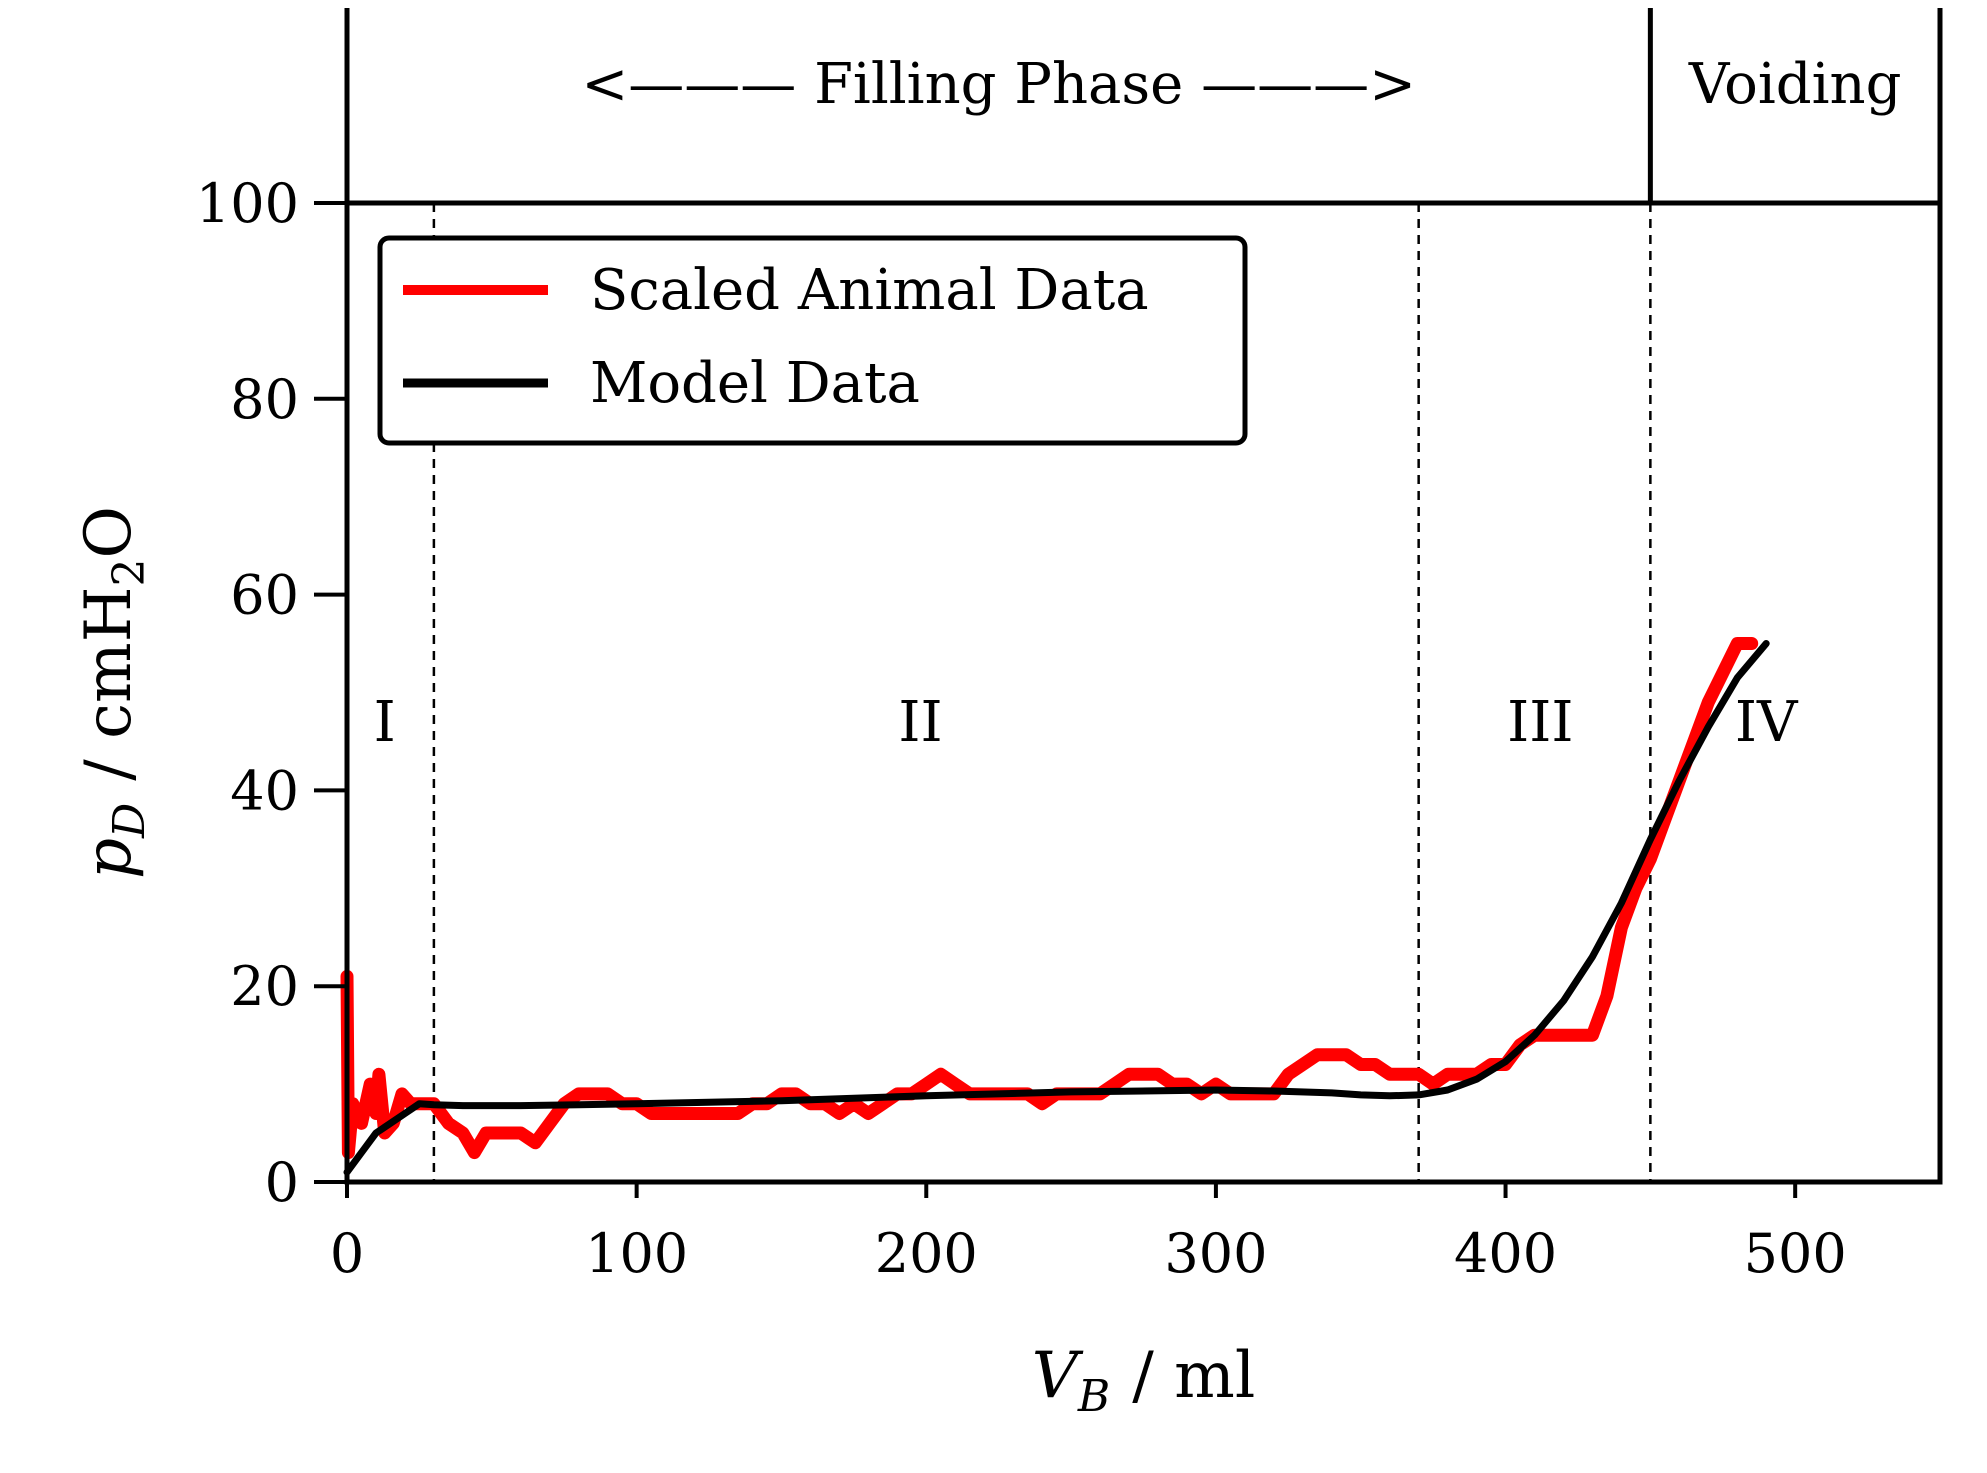 The height and width of the screenshot is (1473, 1987). Describe the element at coordinates (1215, 1253) in the screenshot. I see `x-tick-label-300: 300` at that location.